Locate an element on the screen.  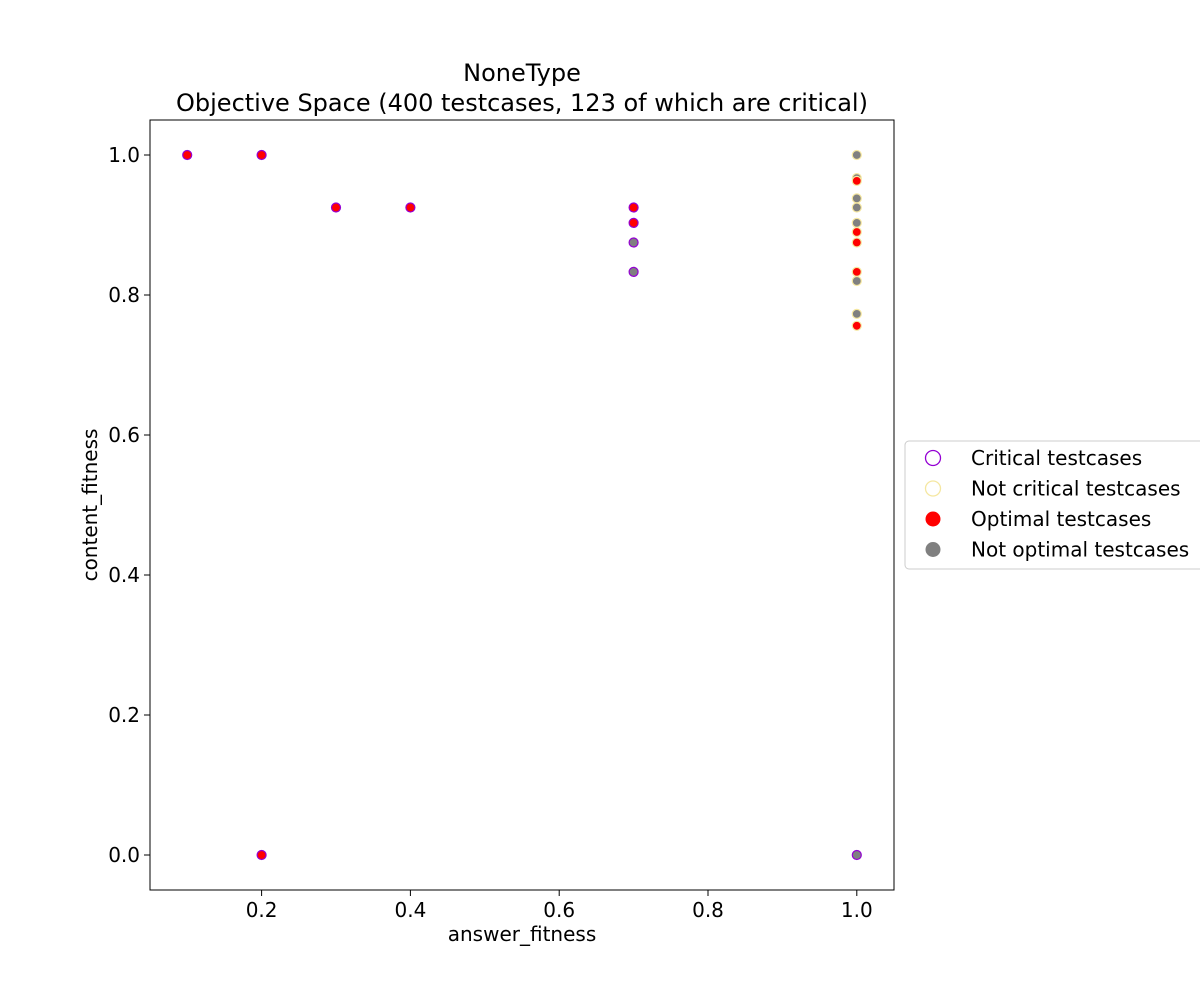
y-tick-label: 0.4 is located at coordinates (124, 575).